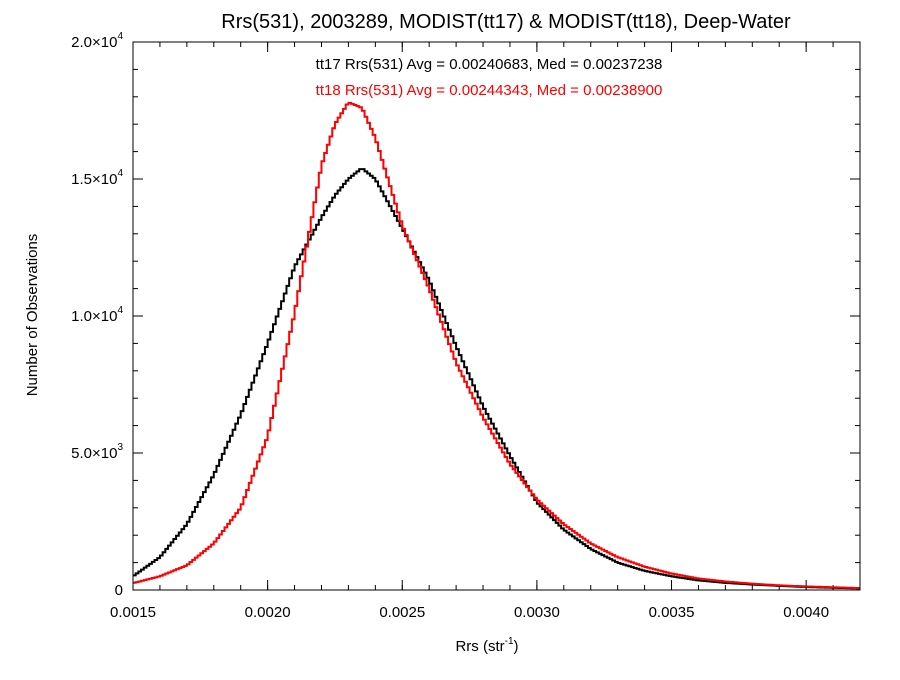 Image resolution: width=900 pixels, height=680 pixels. I want to click on y-axis-label: Number of Observations, so click(32, 315).